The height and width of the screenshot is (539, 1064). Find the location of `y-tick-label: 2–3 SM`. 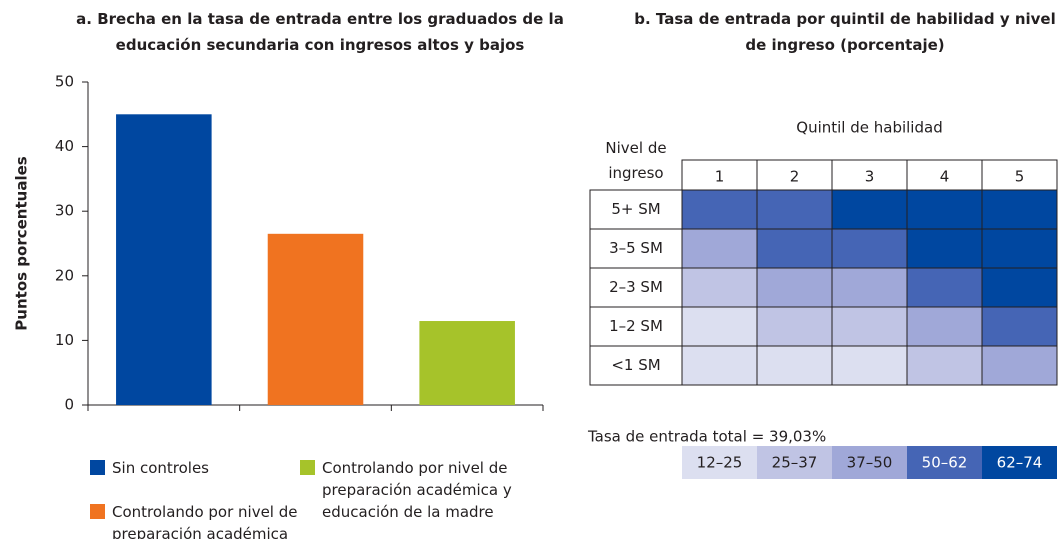

y-tick-label: 2–3 SM is located at coordinates (636, 287).